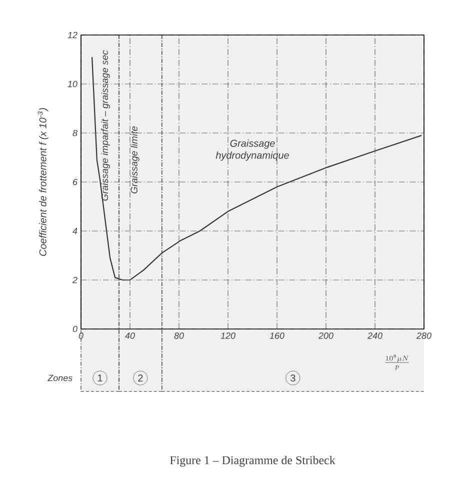  What do you see at coordinates (81, 335) in the screenshot?
I see `x-tick-label: 0` at bounding box center [81, 335].